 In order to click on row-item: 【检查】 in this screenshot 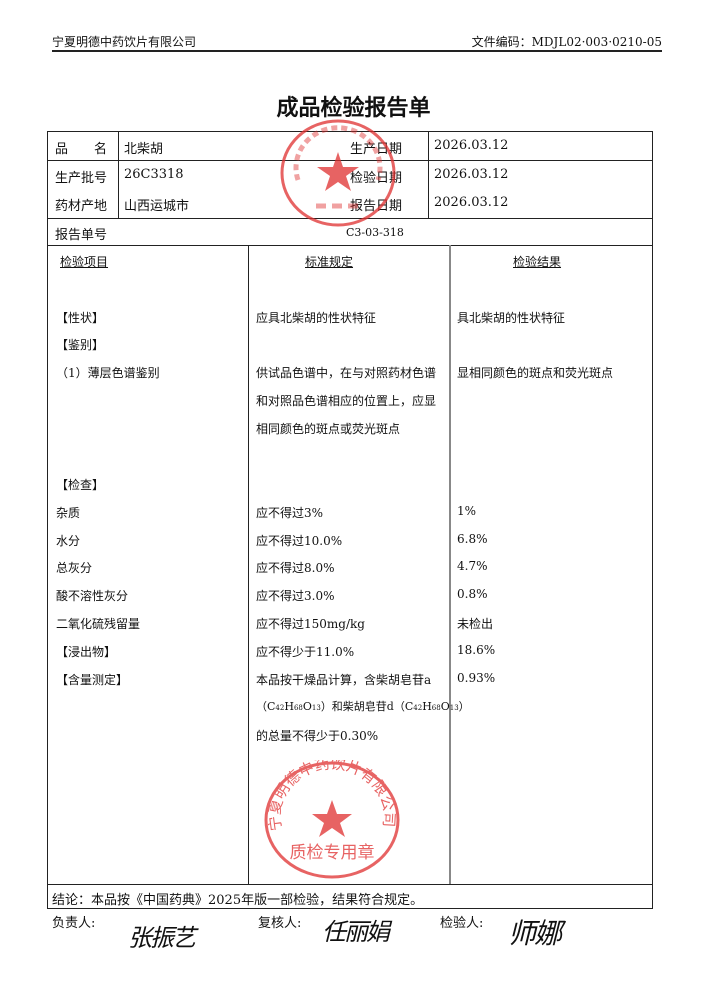, I will do `click(80, 485)`.